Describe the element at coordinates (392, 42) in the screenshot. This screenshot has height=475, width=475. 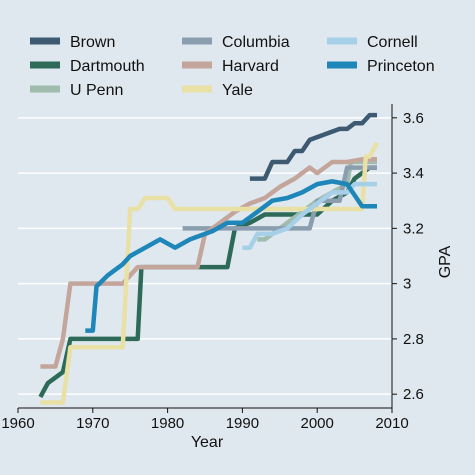
I see `legend-label: Cornell` at that location.